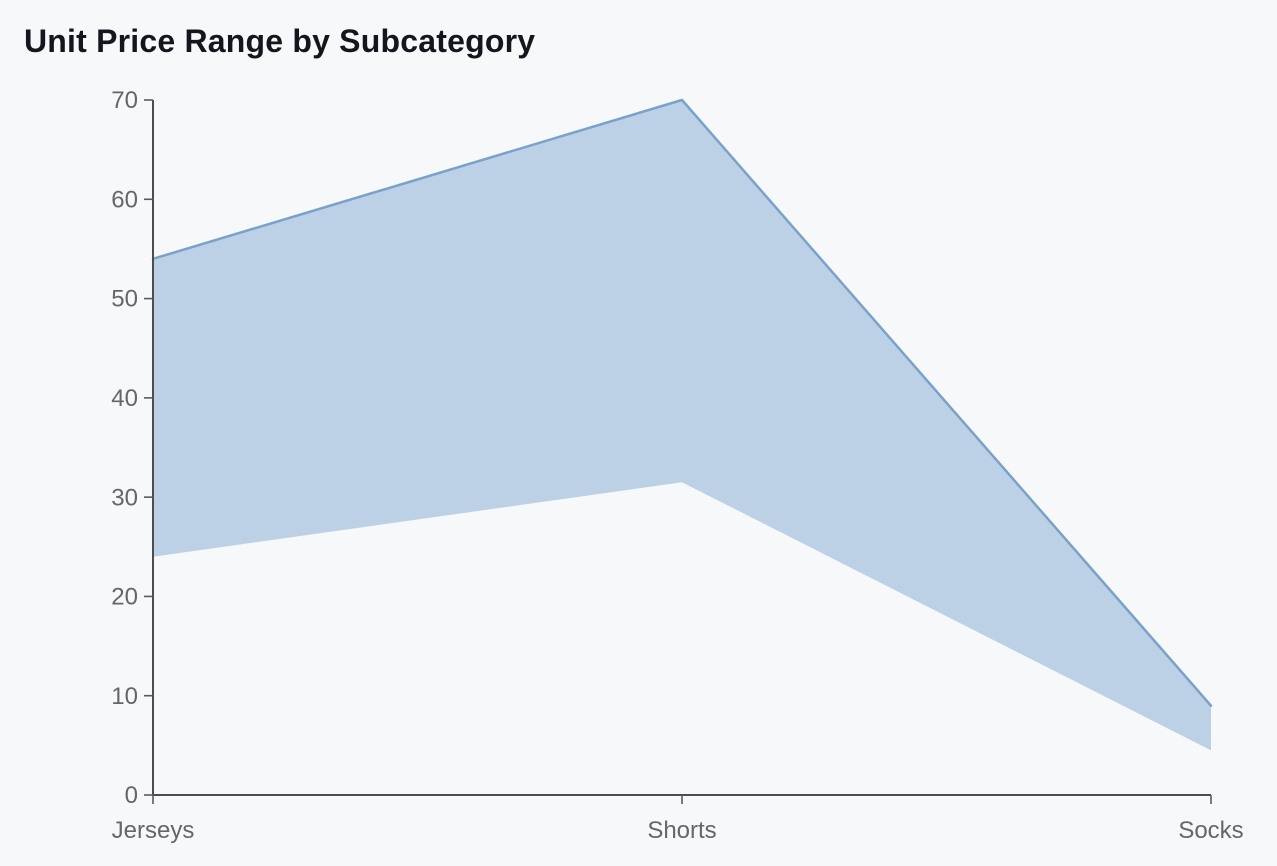 The height and width of the screenshot is (866, 1277). What do you see at coordinates (124, 597) in the screenshot?
I see `y-tick-label: 20` at bounding box center [124, 597].